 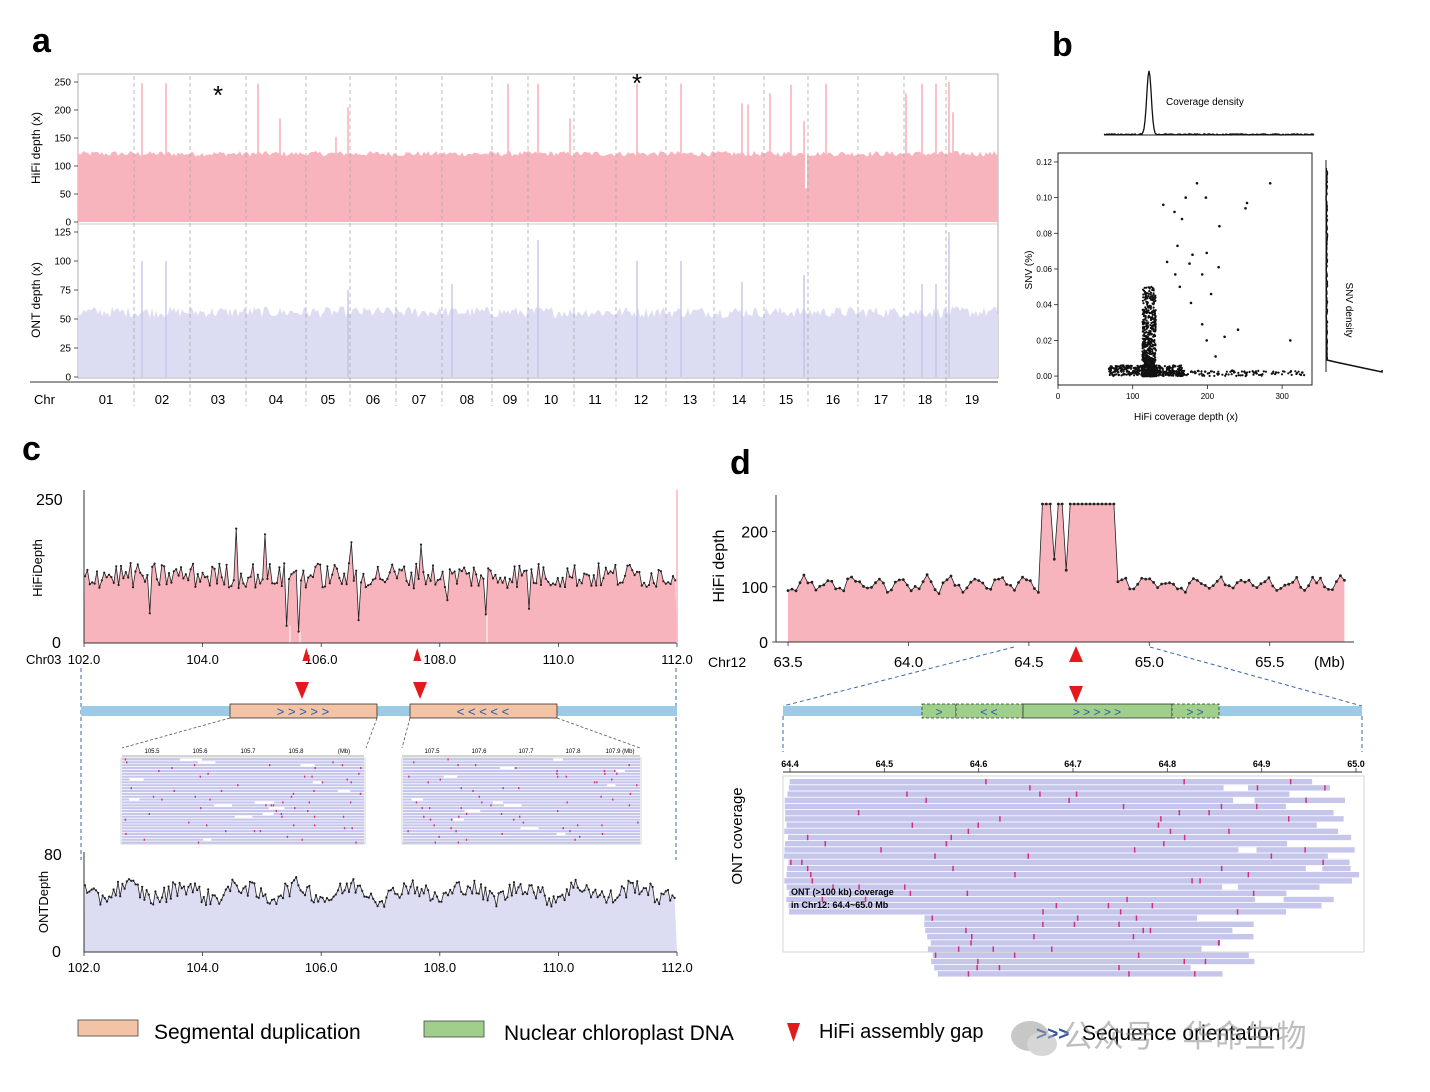 I want to click on y-tick-label: 100, so click(x=62, y=167).